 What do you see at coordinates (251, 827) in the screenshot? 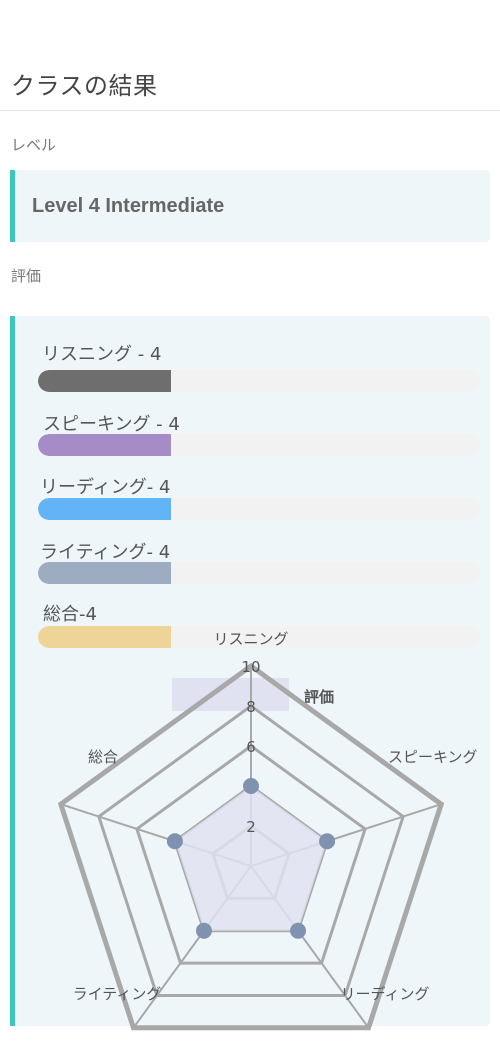
I see `radar-tick-label: 2` at bounding box center [251, 827].